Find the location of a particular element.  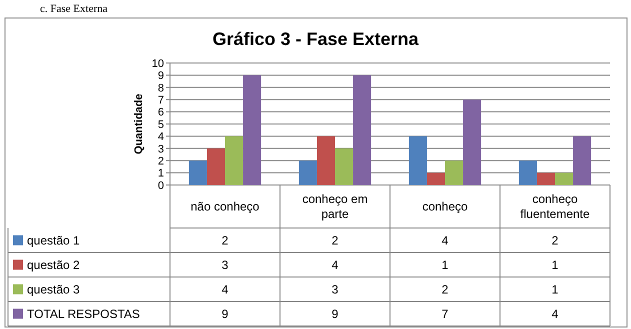

legend-label: questão 1 is located at coordinates (53, 240).